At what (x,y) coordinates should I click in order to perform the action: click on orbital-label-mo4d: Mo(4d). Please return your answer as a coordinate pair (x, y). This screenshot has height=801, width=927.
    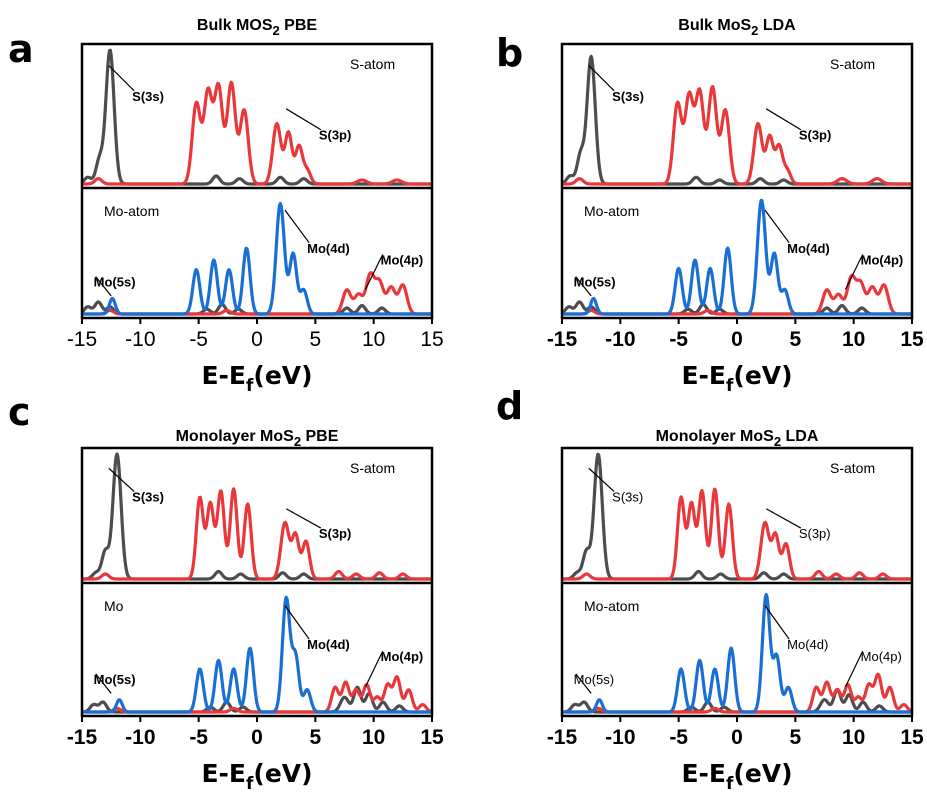
    Looking at the image, I should click on (328, 644).